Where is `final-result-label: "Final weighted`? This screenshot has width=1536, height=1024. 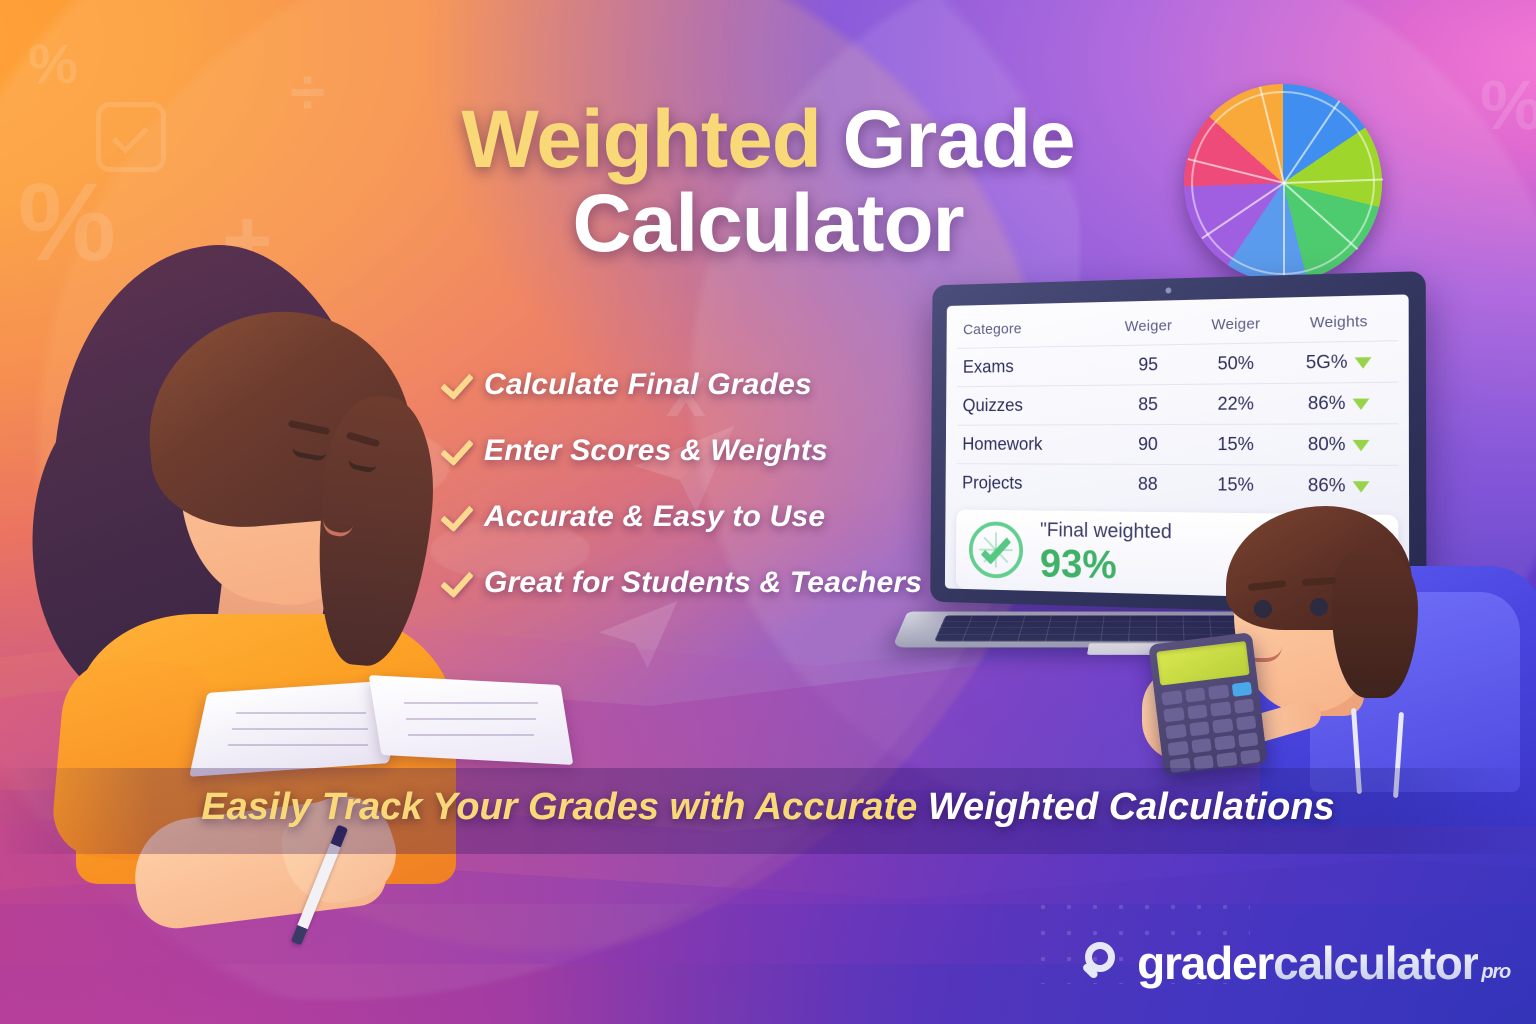 final-result-label: "Final weighted is located at coordinates (1106, 530).